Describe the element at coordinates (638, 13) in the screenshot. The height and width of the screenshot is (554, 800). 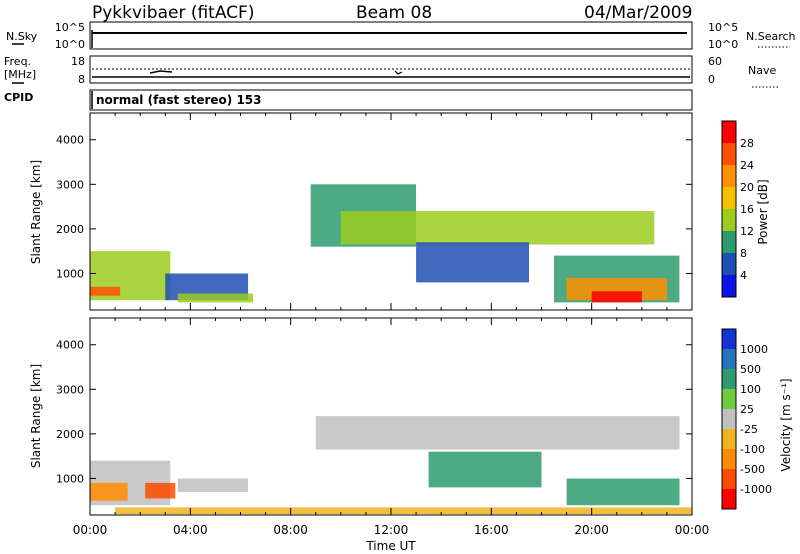
I see `date-label: 04/Mar/2009` at that location.